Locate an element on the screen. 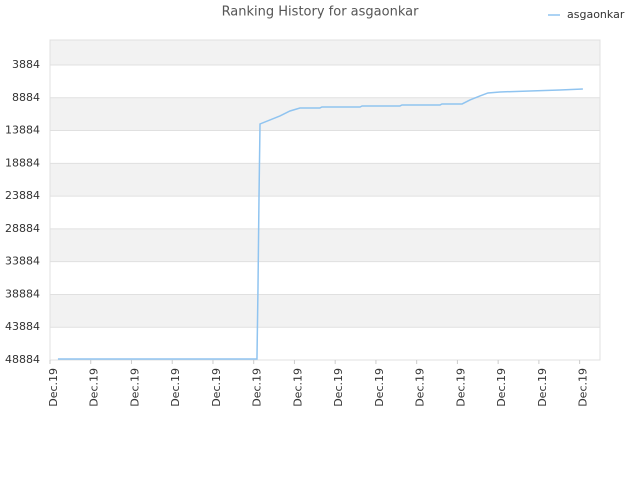 Image resolution: width=640 pixels, height=480 pixels. y-tick-label: 13884 is located at coordinates (22, 130).